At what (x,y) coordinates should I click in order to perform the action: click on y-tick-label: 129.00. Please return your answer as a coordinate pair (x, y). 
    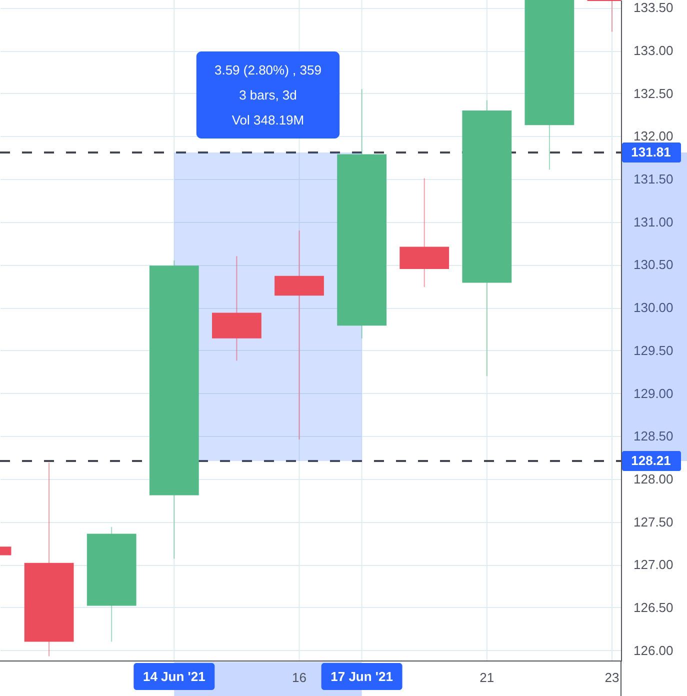
    Looking at the image, I should click on (654, 393).